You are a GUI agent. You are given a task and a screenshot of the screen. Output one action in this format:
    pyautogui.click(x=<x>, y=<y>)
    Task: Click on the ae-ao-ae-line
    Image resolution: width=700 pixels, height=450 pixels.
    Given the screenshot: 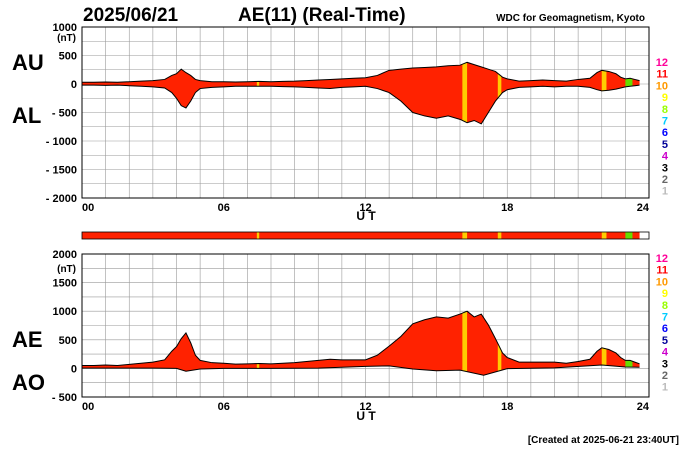 What is the action you would take?
    pyautogui.click(x=361, y=338)
    